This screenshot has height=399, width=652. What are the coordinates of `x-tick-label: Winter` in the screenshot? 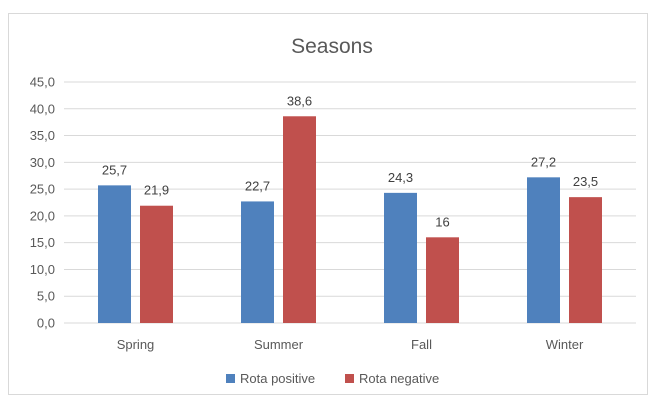 It's located at (565, 344).